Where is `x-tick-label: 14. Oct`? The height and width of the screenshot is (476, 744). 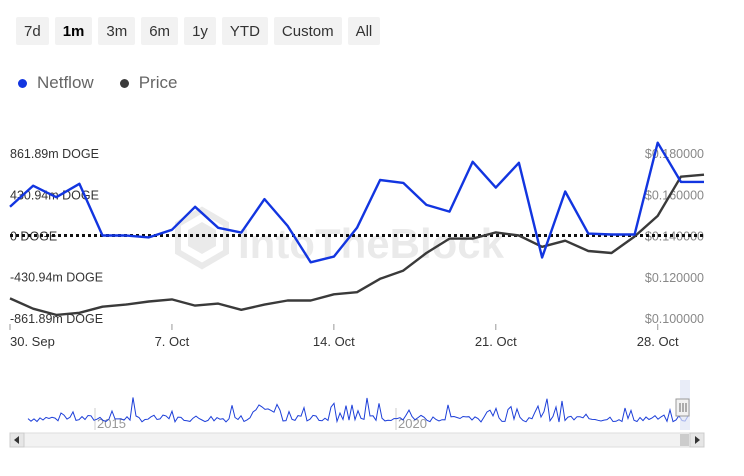
x-tick-label: 14. Oct is located at coordinates (334, 341).